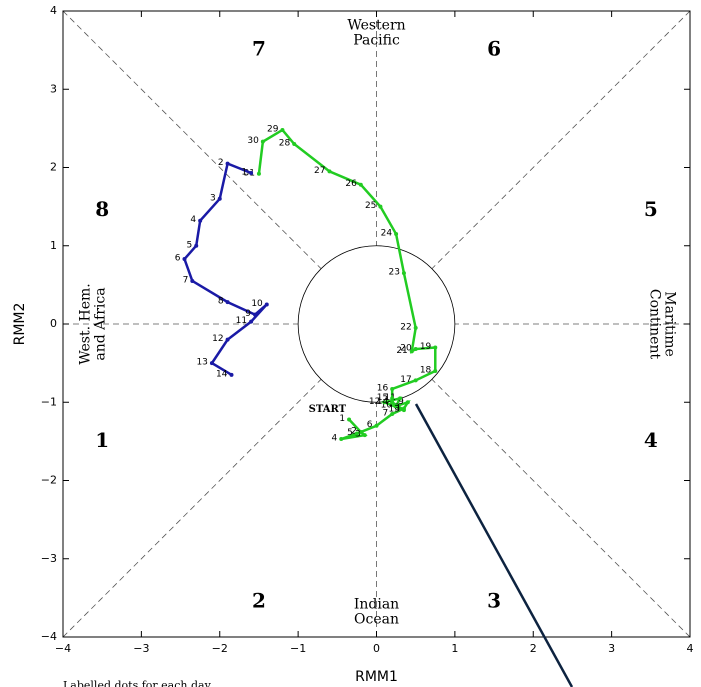 The width and height of the screenshot is (701, 687). I want to click on day-label: 21, so click(401, 351).